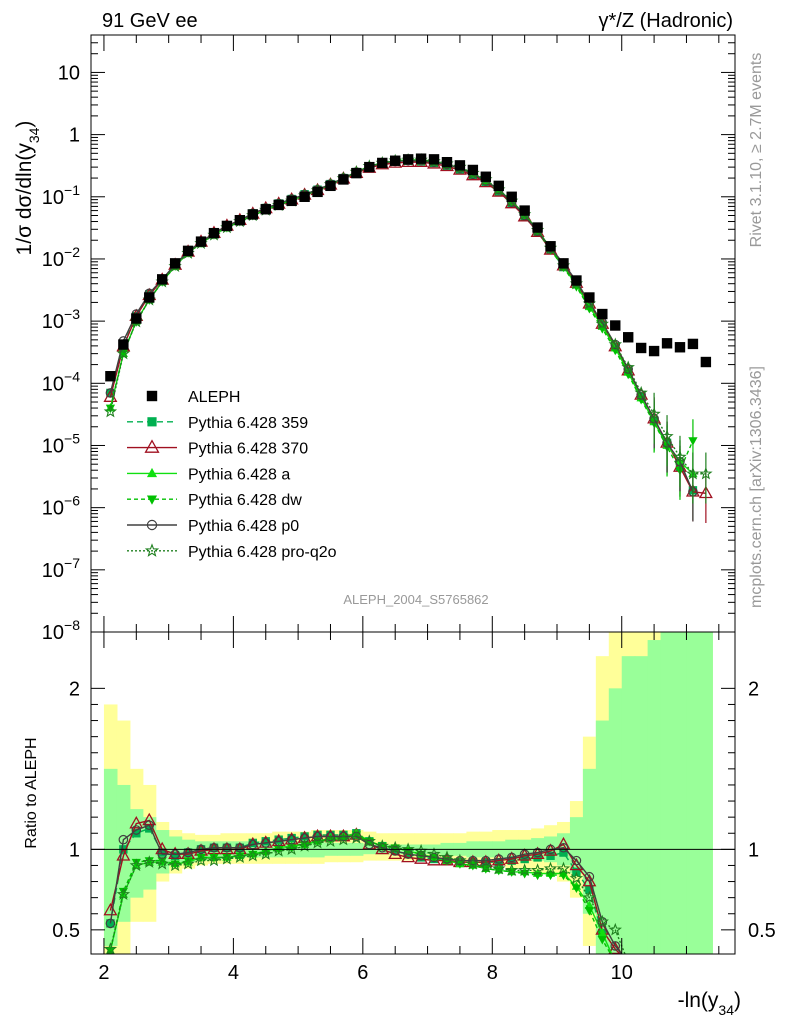 This screenshot has width=786, height=1024. What do you see at coordinates (756, 150) in the screenshot?
I see `rivet-version-text: Rivet 3.1.10, ≥ 2.7M events` at bounding box center [756, 150].